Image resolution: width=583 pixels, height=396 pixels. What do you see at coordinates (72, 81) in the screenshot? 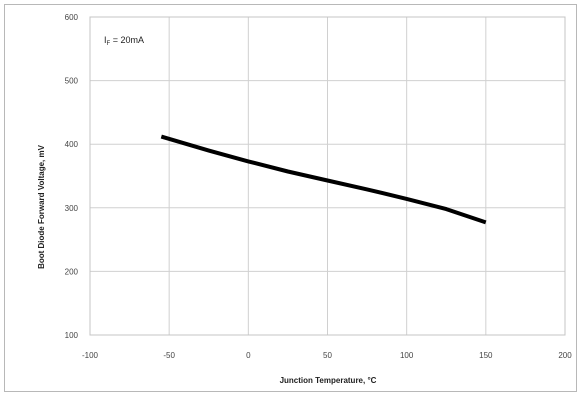
I see `y-tick-label: 500` at bounding box center [72, 81].